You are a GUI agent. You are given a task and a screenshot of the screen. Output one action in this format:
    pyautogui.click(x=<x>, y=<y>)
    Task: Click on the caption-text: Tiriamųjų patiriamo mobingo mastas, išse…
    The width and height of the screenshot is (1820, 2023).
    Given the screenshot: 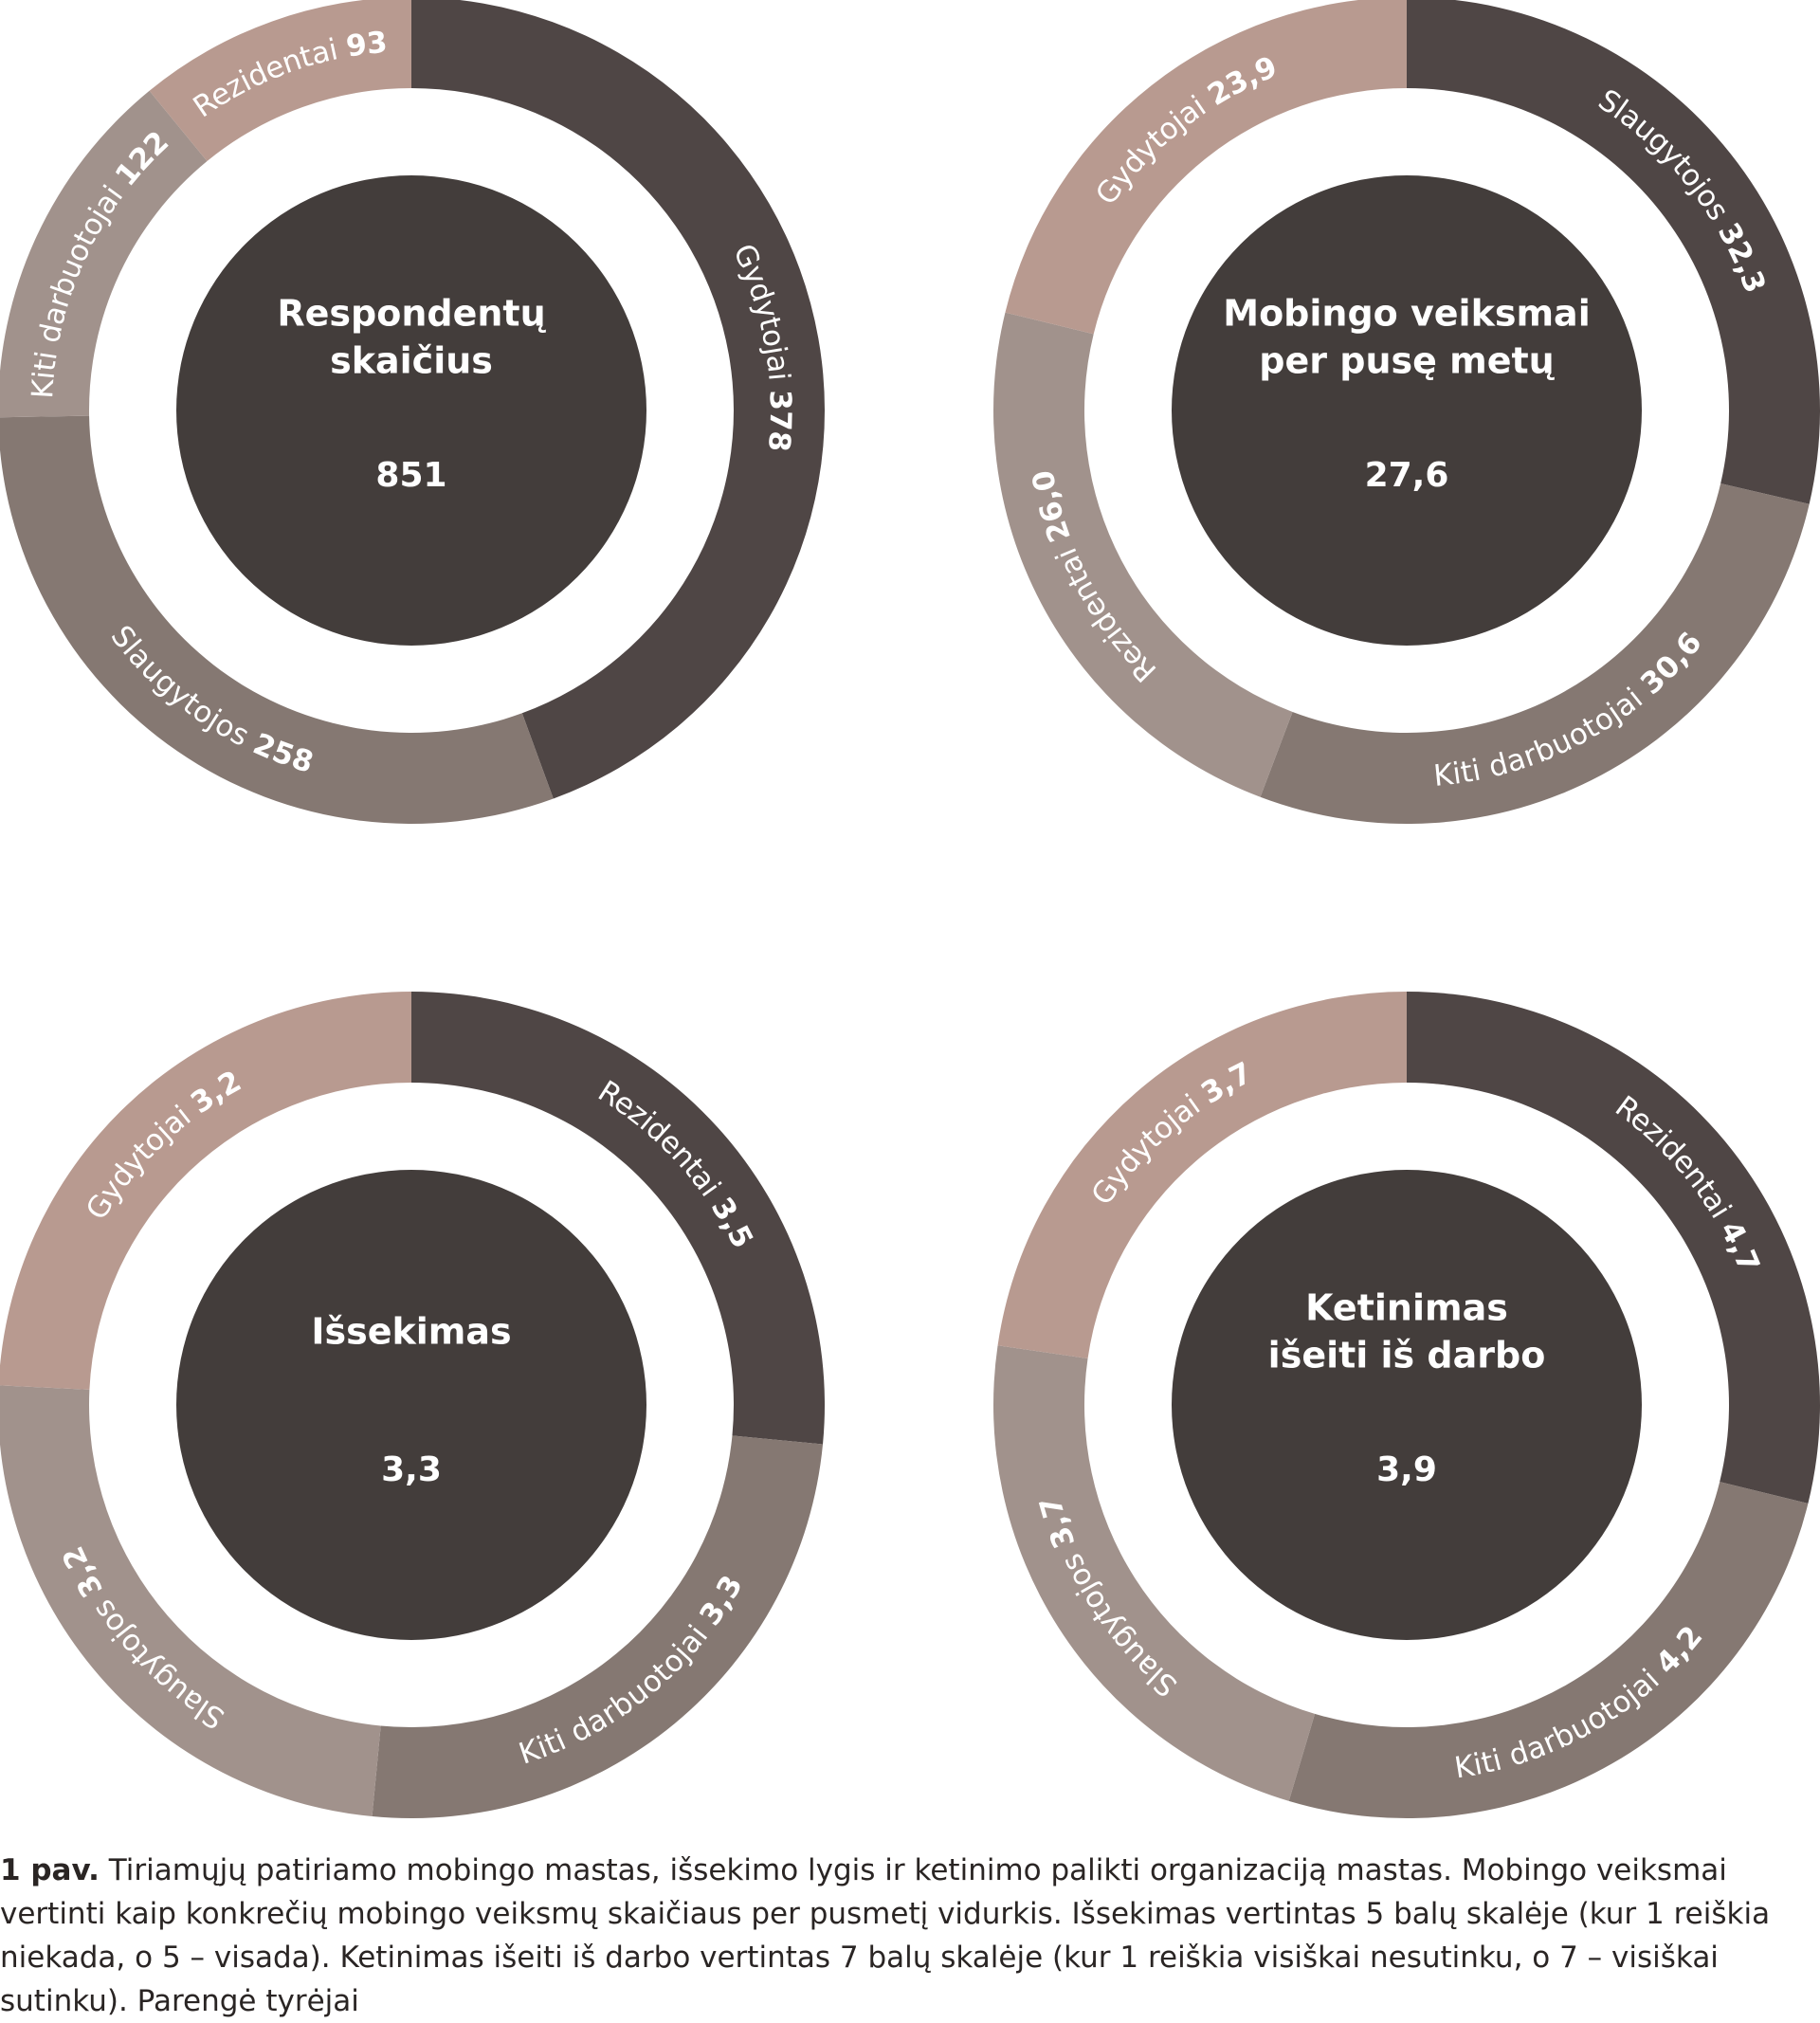 What is the action you would take?
    pyautogui.click(x=885, y=1936)
    